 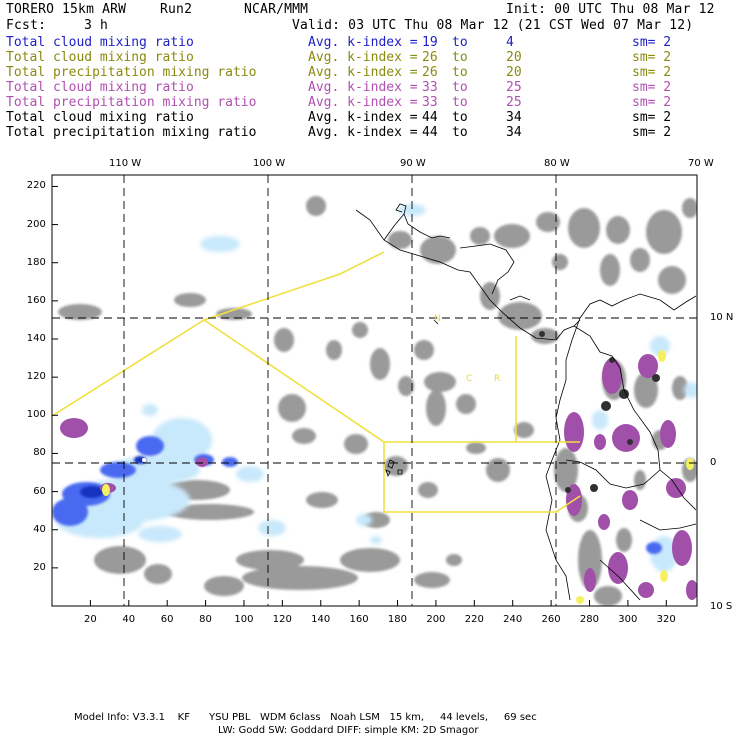 I want to click on model-name: TORERO, so click(x=30, y=9).